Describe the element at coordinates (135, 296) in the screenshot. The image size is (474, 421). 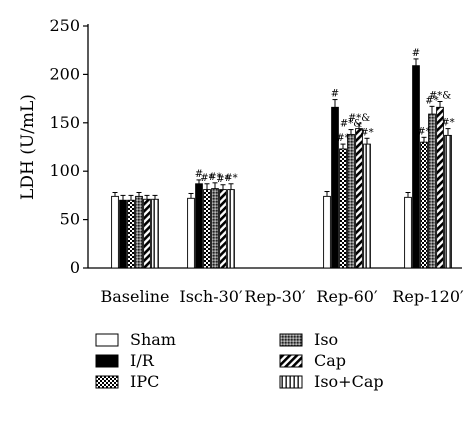
I see `x-tick-label: Baseline` at that location.